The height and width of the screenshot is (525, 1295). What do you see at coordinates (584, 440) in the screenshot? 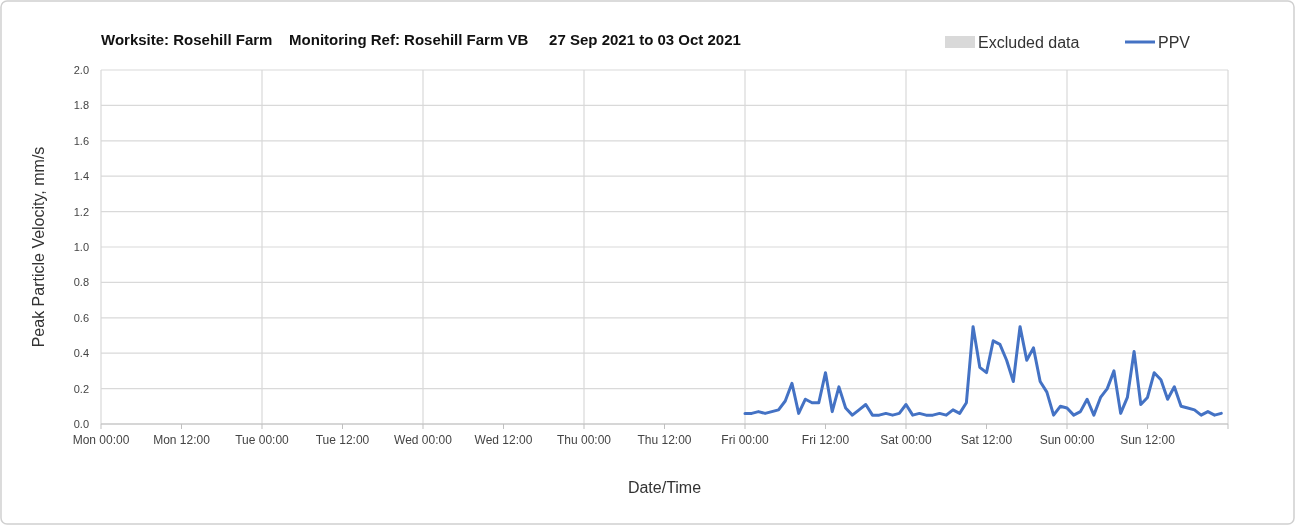
I see `x-tick-label: Thu 00:00` at bounding box center [584, 440].